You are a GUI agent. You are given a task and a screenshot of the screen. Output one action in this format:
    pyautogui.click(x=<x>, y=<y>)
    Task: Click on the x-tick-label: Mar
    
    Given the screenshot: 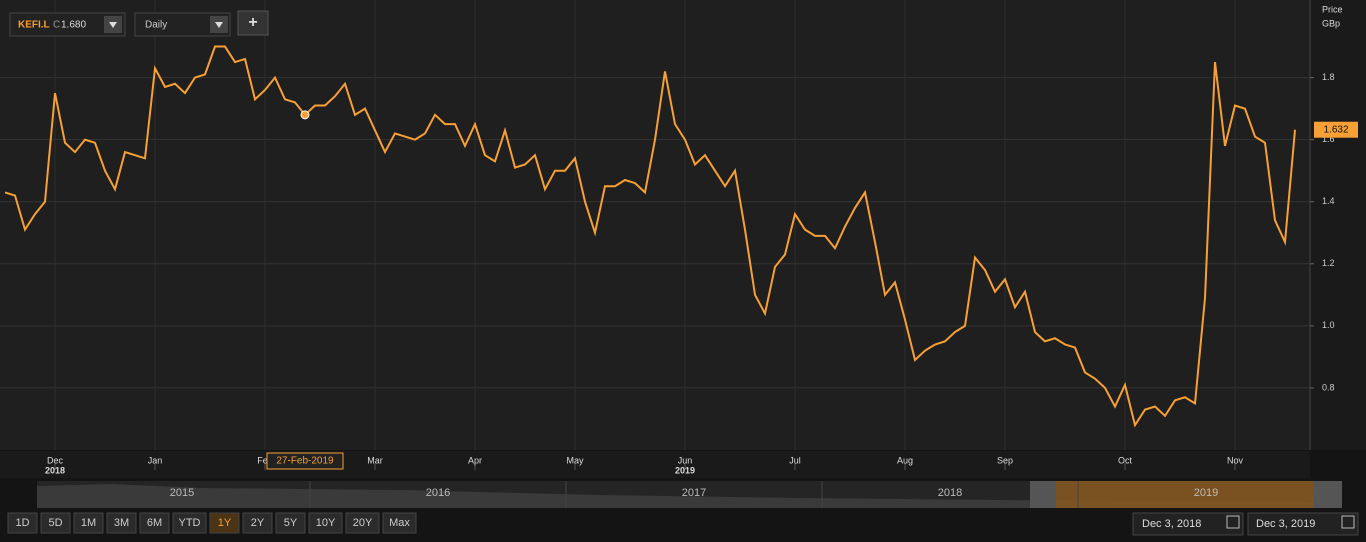 What is the action you would take?
    pyautogui.click(x=375, y=460)
    